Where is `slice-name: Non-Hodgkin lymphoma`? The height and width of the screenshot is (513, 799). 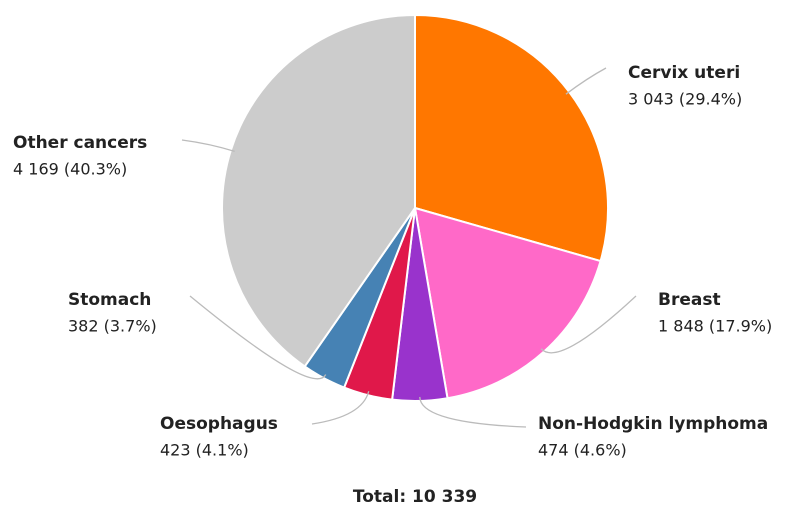
slice-name: Non-Hodgkin lymphoma is located at coordinates (653, 424).